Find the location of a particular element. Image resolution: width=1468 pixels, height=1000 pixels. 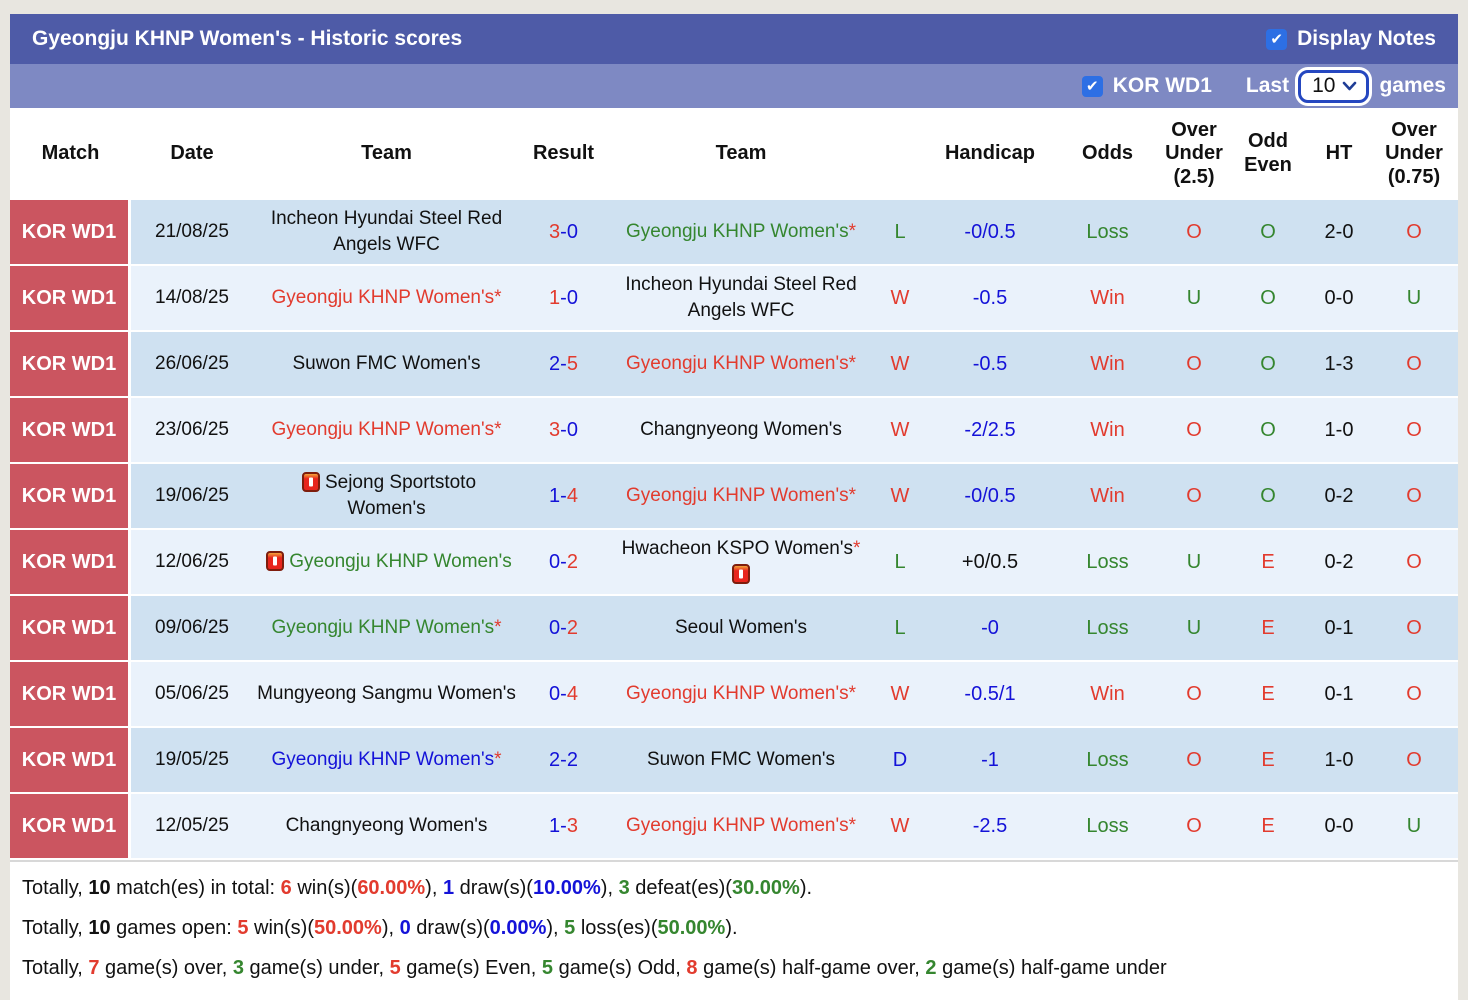

away-team-cell: Suwon FMC Women's is located at coordinates (741, 761).